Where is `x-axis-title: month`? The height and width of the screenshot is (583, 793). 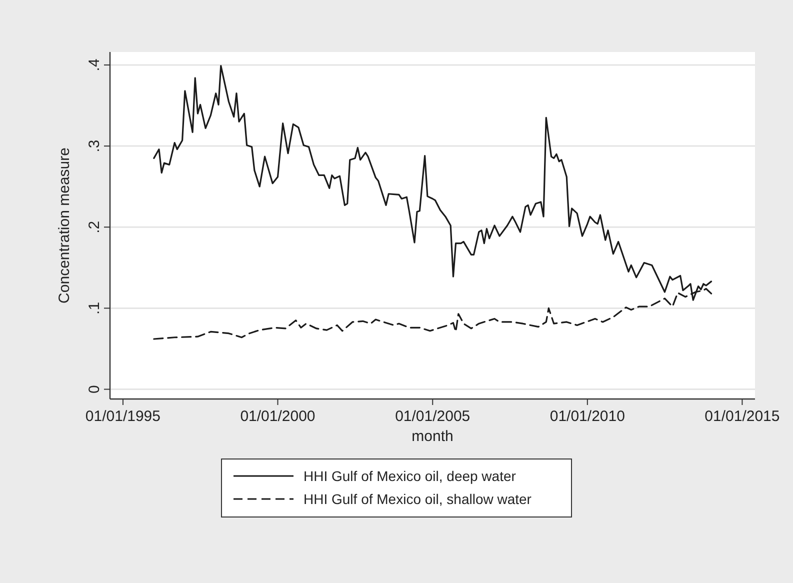
x-axis-title: month is located at coordinates (433, 436).